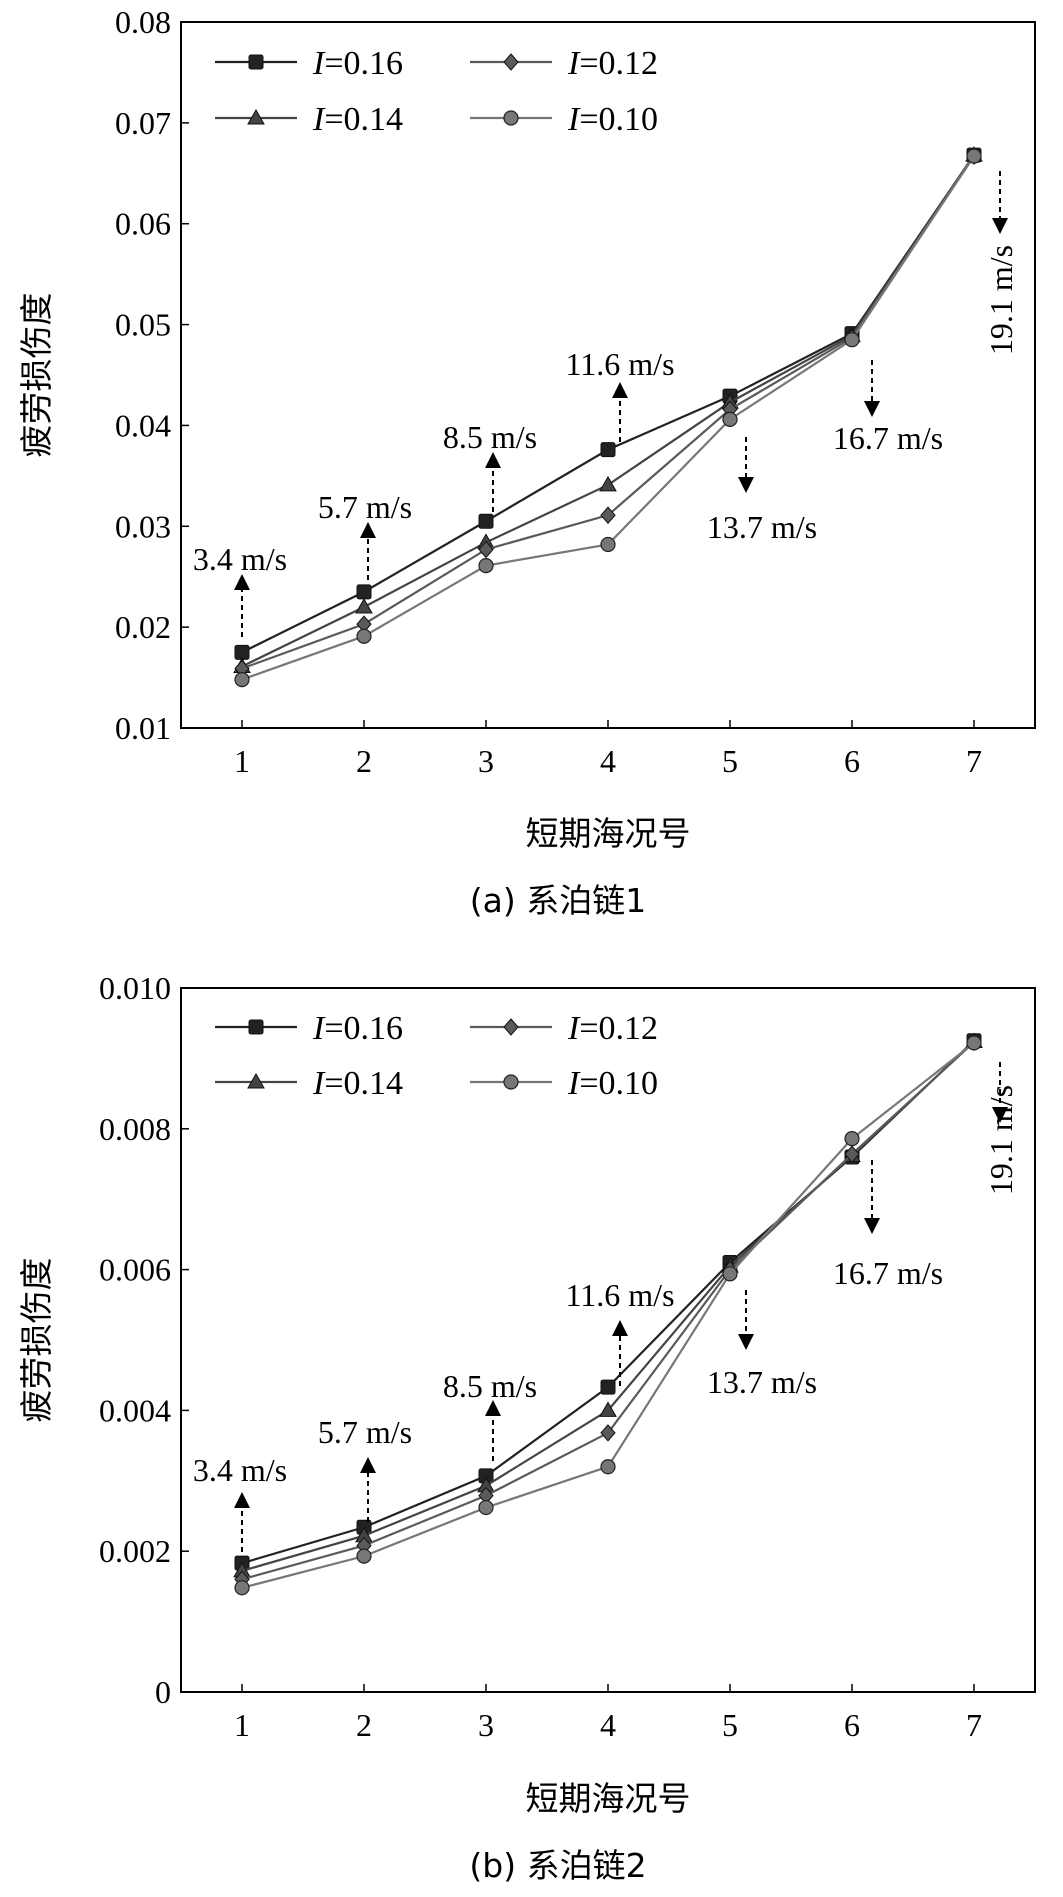 The height and width of the screenshot is (1897, 1063). I want to click on legend-label: I=0.14, so click(357, 1083).